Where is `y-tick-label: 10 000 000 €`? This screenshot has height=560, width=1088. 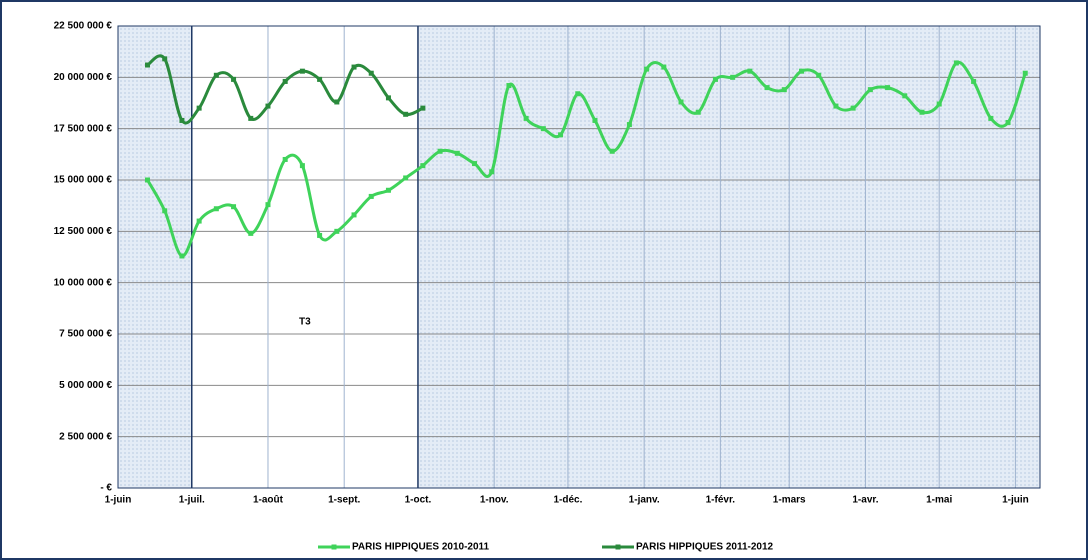
y-tick-label: 10 000 000 € is located at coordinates (83, 282).